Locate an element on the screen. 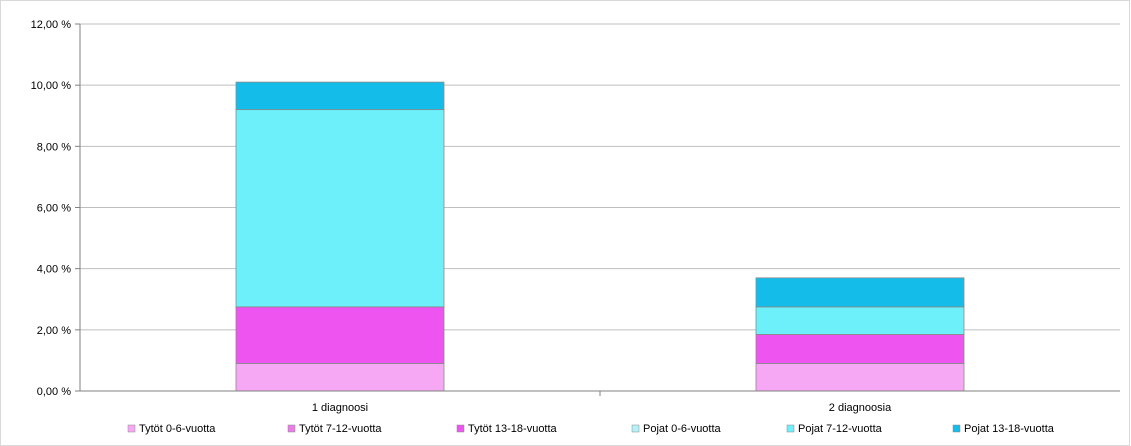 This screenshot has height=446, width=1131. y-tick-label: 12,00 % is located at coordinates (51, 25).